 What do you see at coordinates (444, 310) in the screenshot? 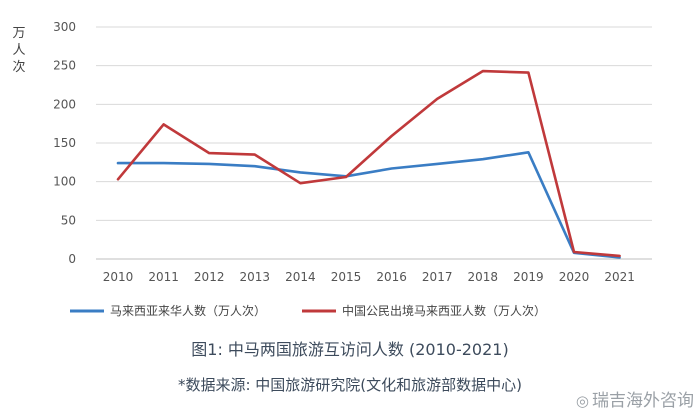
I see `legend-label-2: 中国公民出境马来西亚人数（万人次）` at bounding box center [444, 310].